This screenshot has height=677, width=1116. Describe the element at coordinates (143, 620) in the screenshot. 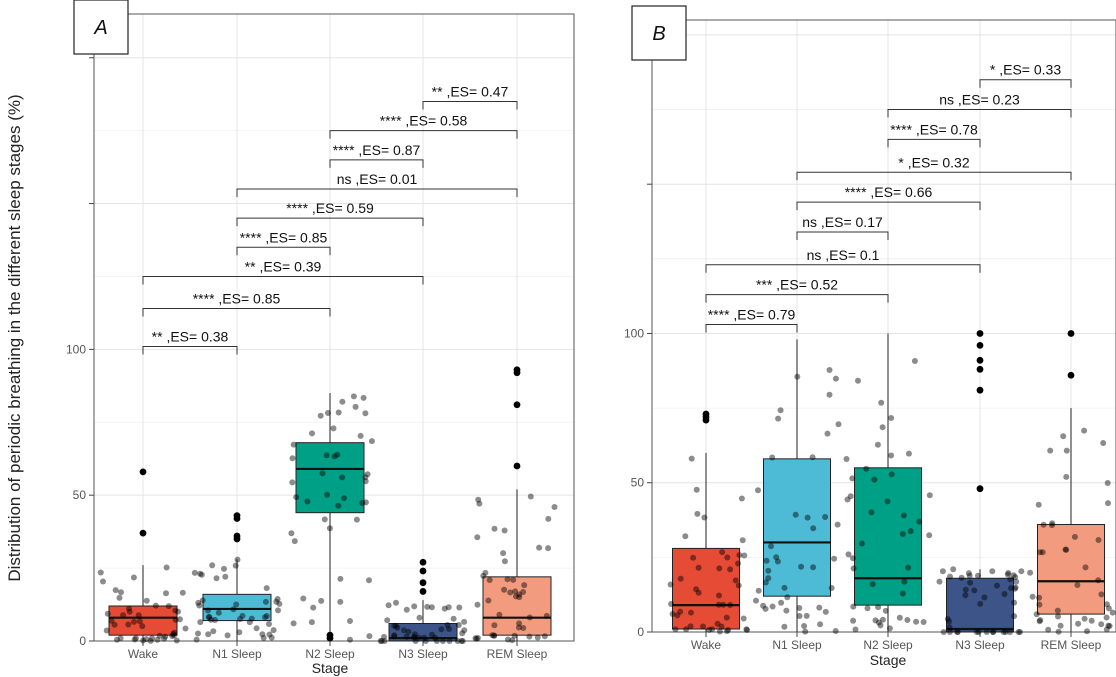

I see `box-iqr` at that location.